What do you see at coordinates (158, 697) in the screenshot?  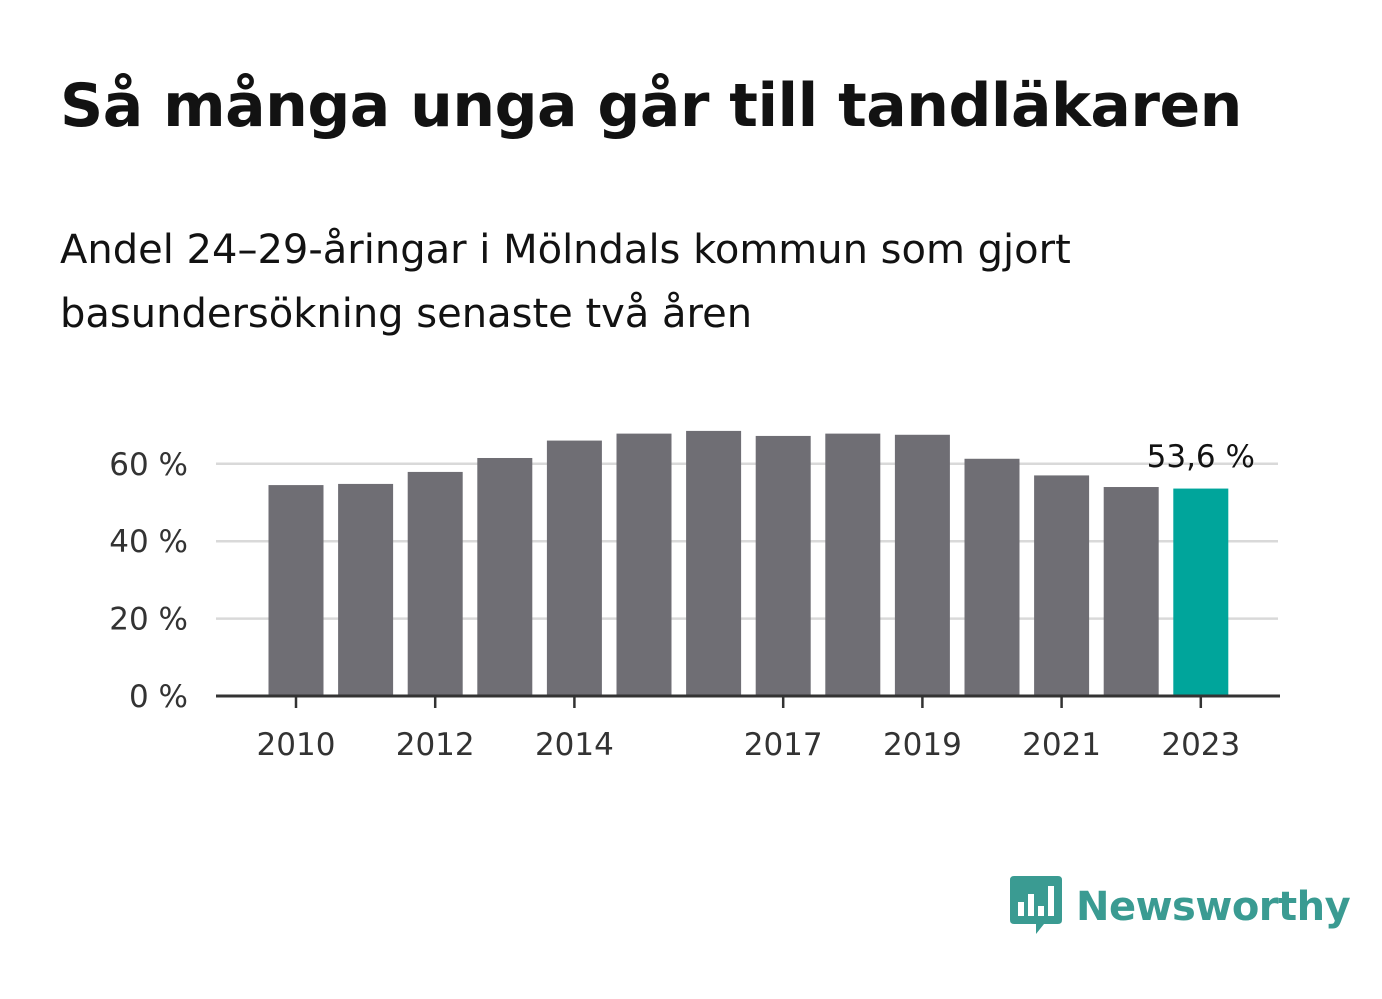 I see `y-tick-label: 0 %` at bounding box center [158, 697].